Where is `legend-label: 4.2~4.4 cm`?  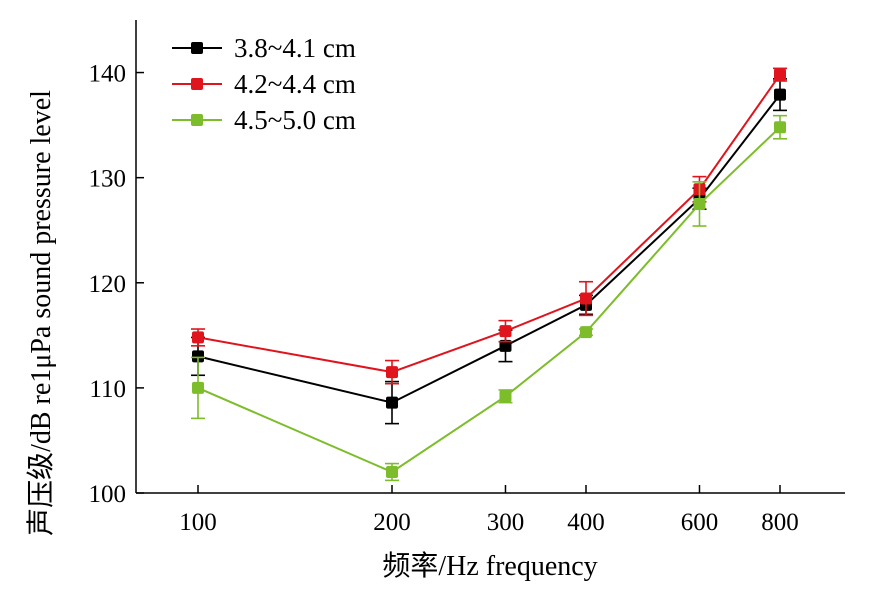
legend-label: 4.2~4.4 cm is located at coordinates (295, 84).